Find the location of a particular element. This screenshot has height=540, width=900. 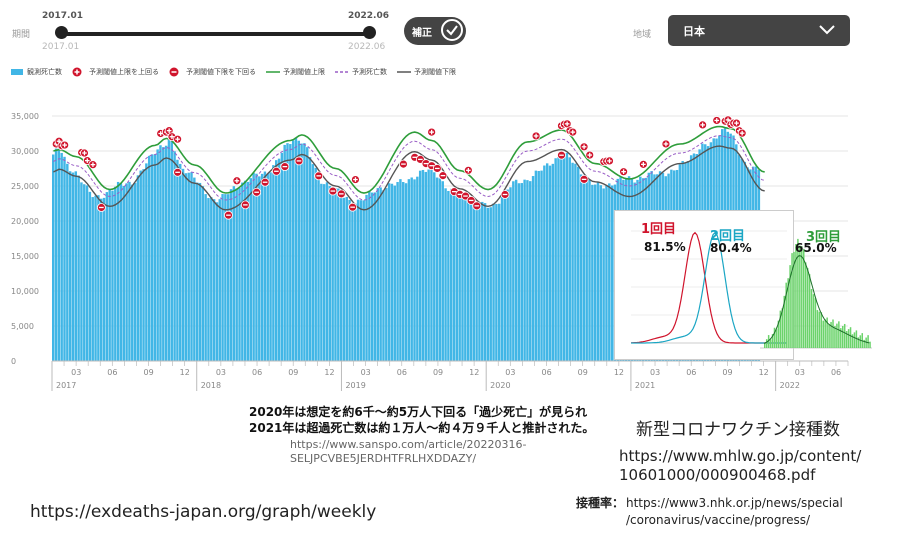

end-date-label: 2022.06 is located at coordinates (368, 16).